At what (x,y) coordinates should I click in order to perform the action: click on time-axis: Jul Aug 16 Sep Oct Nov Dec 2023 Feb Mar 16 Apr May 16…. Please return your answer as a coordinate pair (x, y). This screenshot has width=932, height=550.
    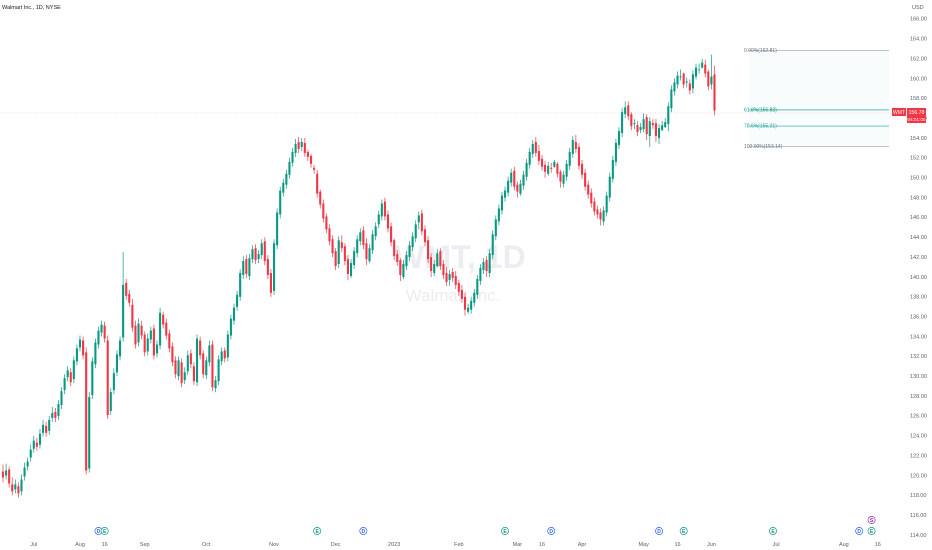
    Looking at the image, I should click on (455, 545).